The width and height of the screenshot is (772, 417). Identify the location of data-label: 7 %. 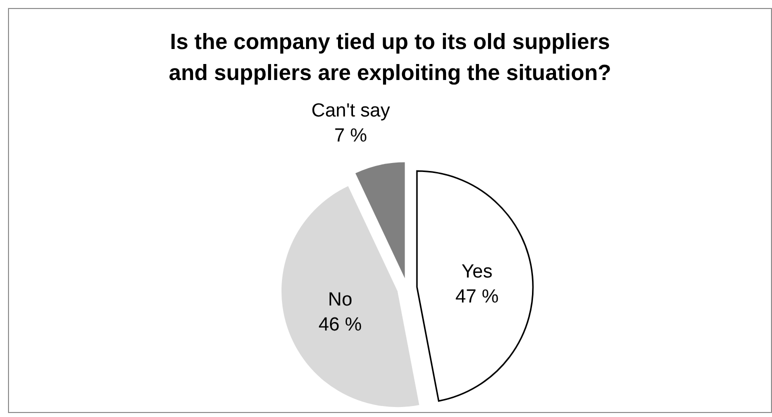
(351, 135).